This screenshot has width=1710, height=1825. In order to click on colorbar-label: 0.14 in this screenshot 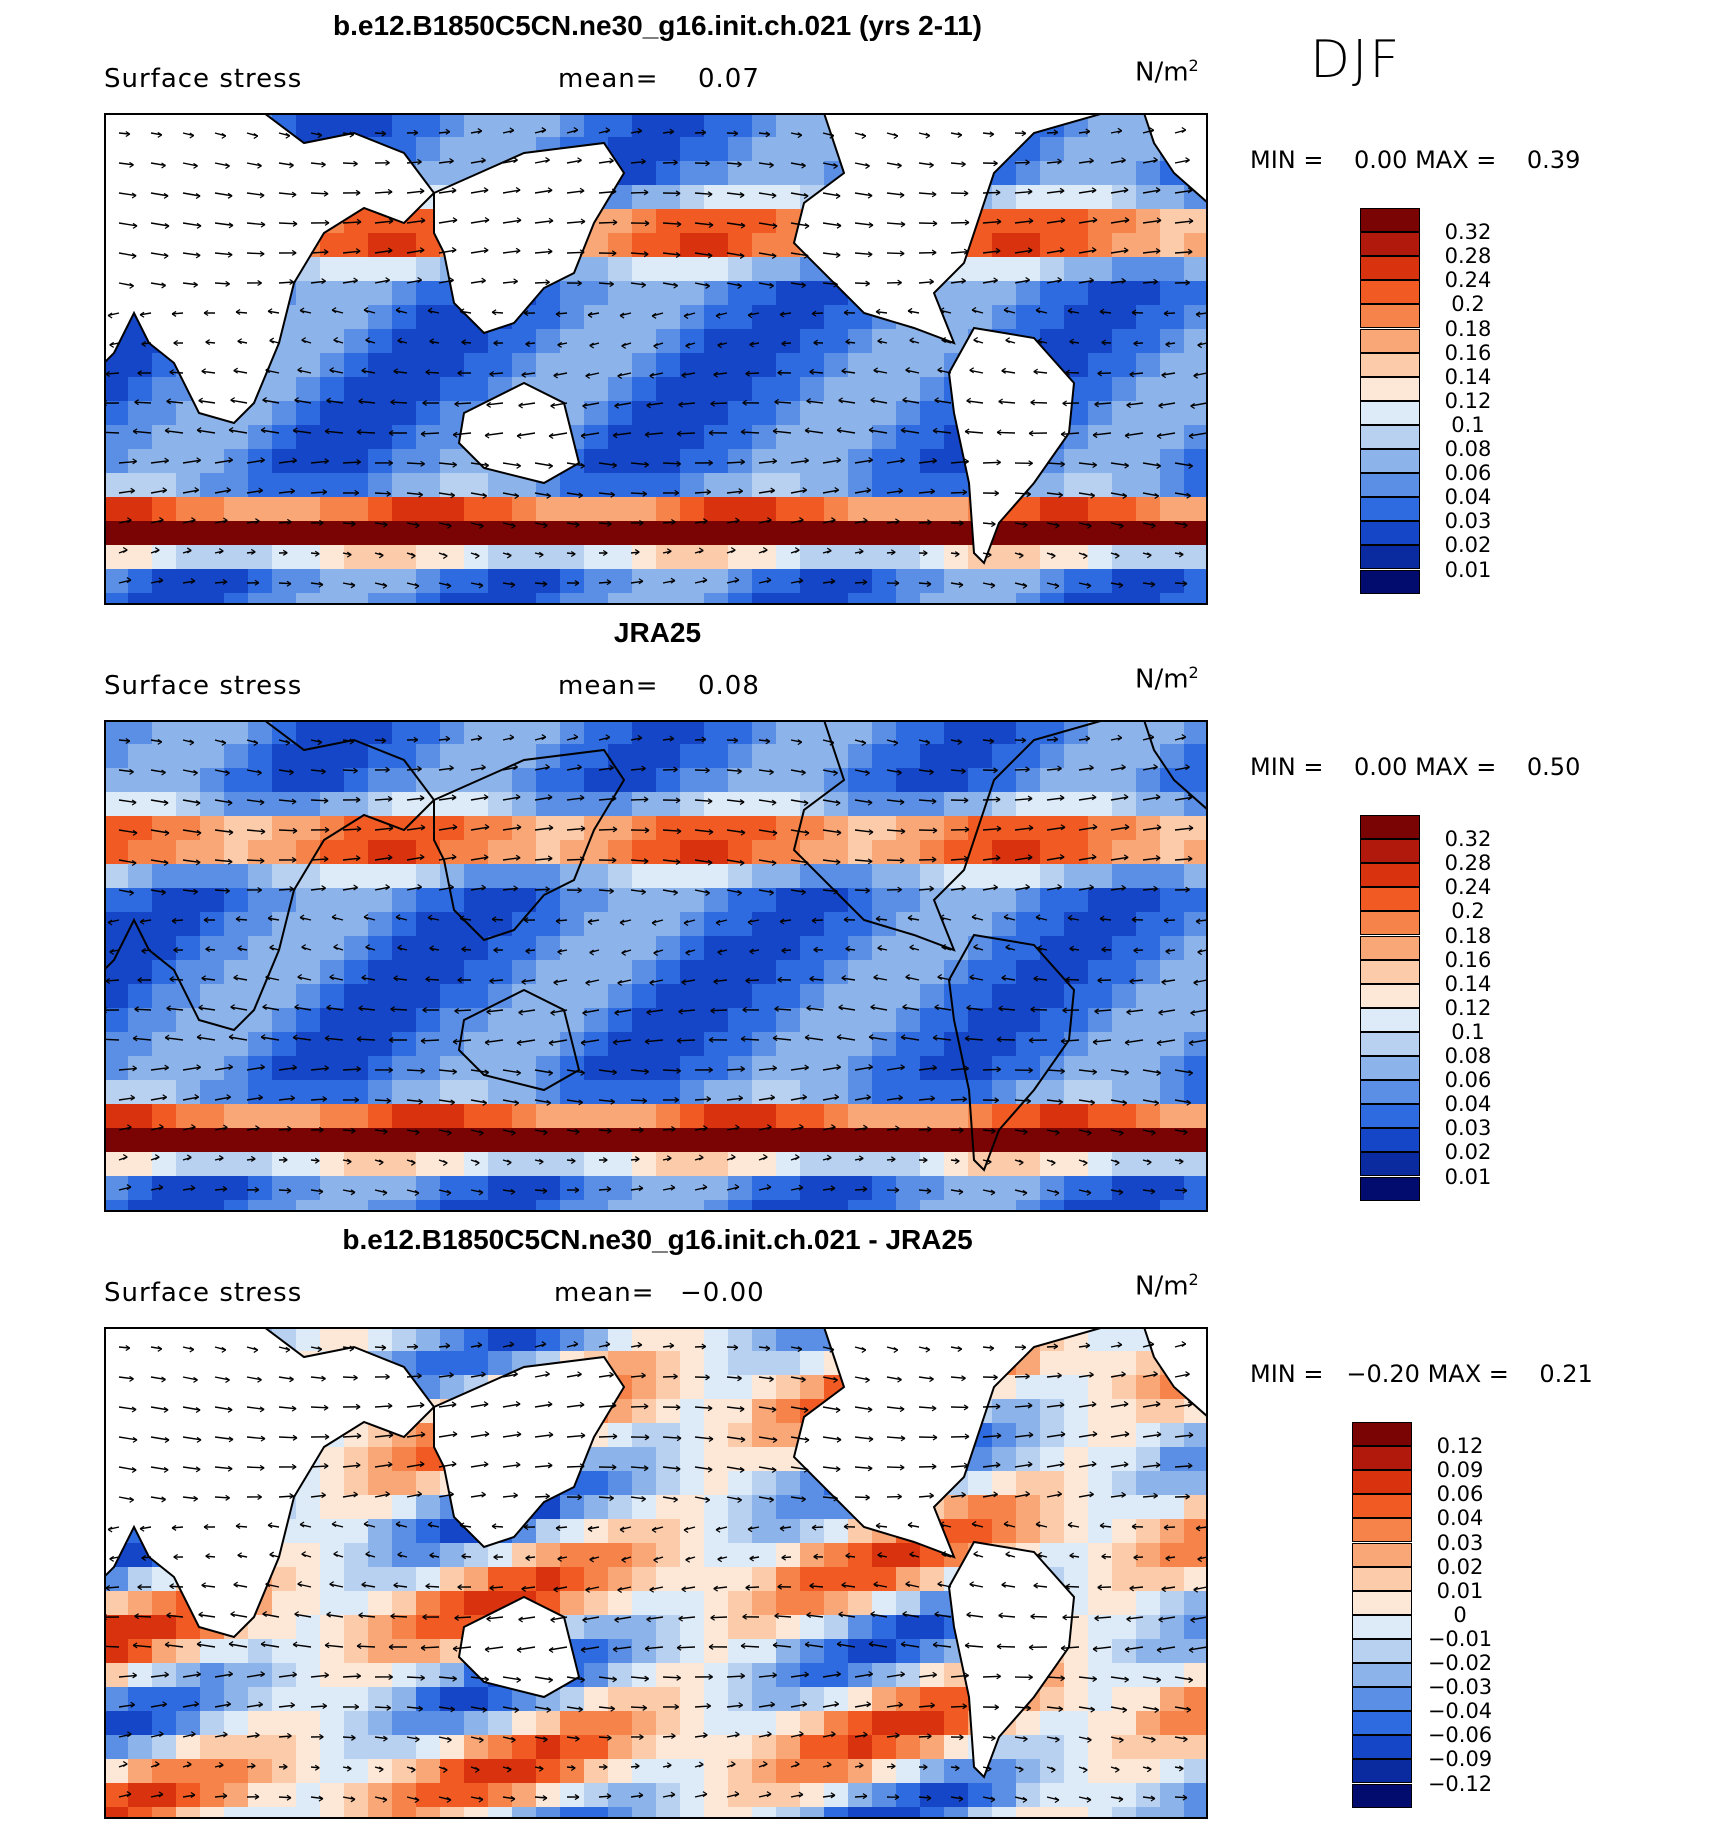, I will do `click(1468, 983)`.